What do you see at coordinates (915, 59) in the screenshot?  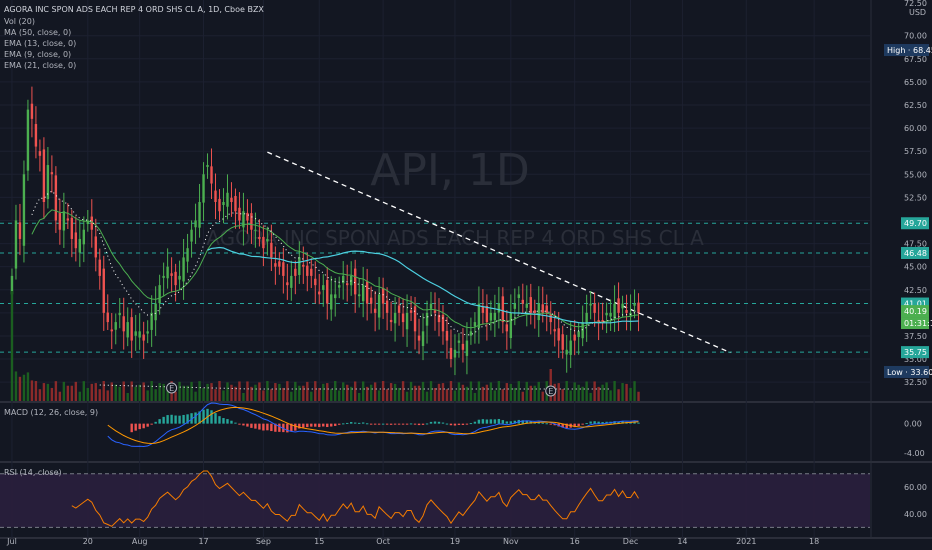 I see `price-axis-tick: 67.50` at bounding box center [915, 59].